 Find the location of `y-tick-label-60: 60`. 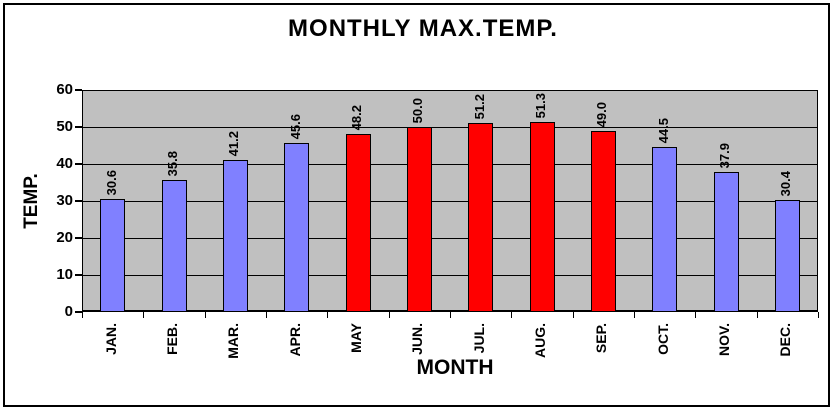

y-tick-label-60: 60 is located at coordinates (64, 89).